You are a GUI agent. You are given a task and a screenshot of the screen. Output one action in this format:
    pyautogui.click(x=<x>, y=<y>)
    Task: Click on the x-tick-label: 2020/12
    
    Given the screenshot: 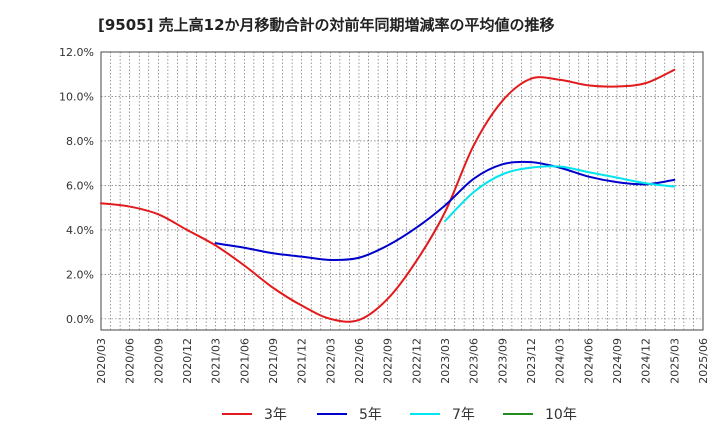 What is the action you would take?
    pyautogui.click(x=187, y=361)
    